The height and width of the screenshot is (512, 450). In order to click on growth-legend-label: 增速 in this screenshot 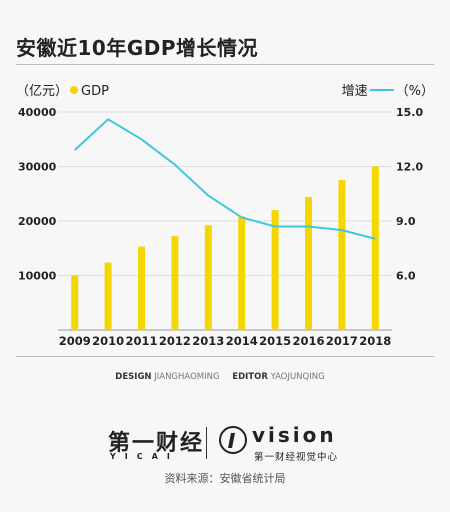, I will do `click(354, 91)`.